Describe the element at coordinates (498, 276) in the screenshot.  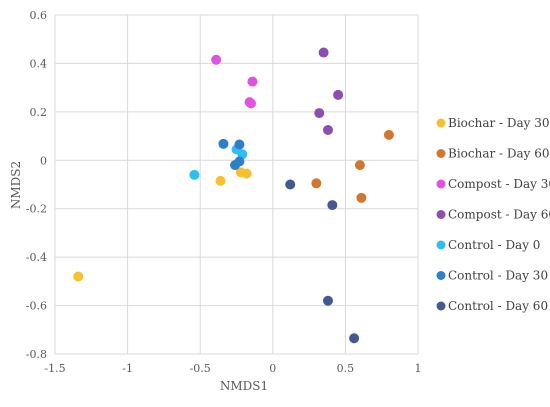
I see `legend-entry-label: Control - Day 30` at that location.